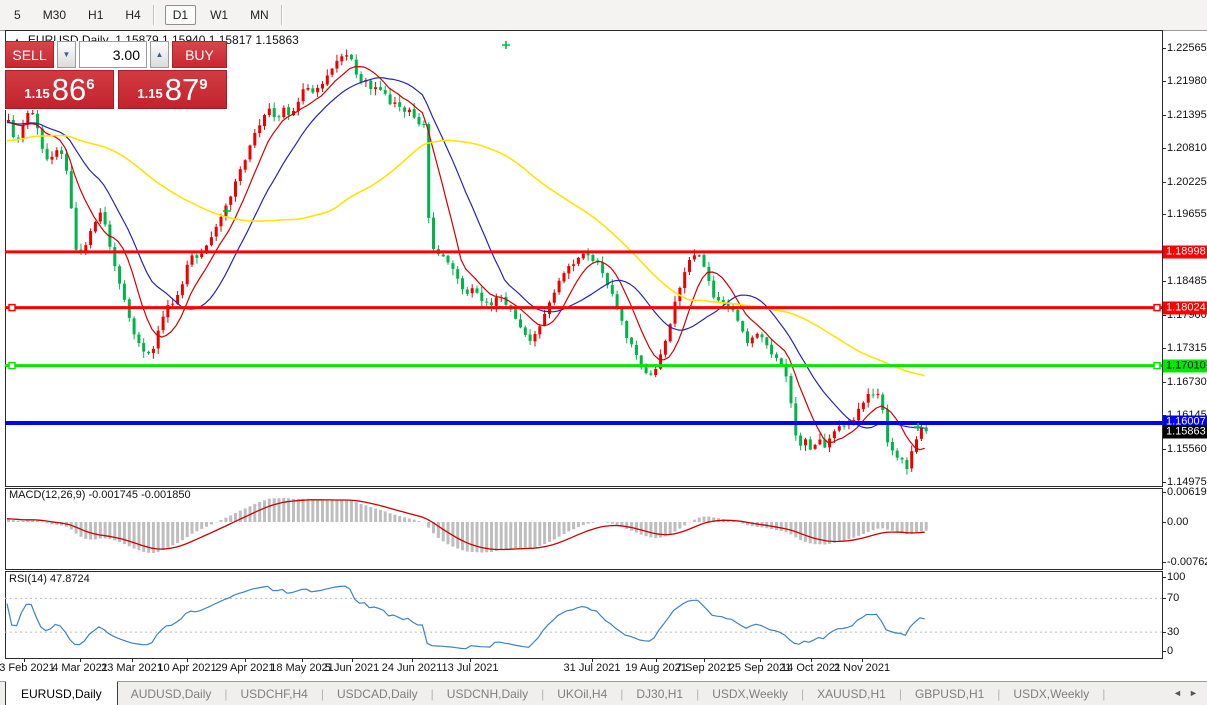  What do you see at coordinates (29, 54) in the screenshot?
I see `sell-button: SELL` at bounding box center [29, 54].